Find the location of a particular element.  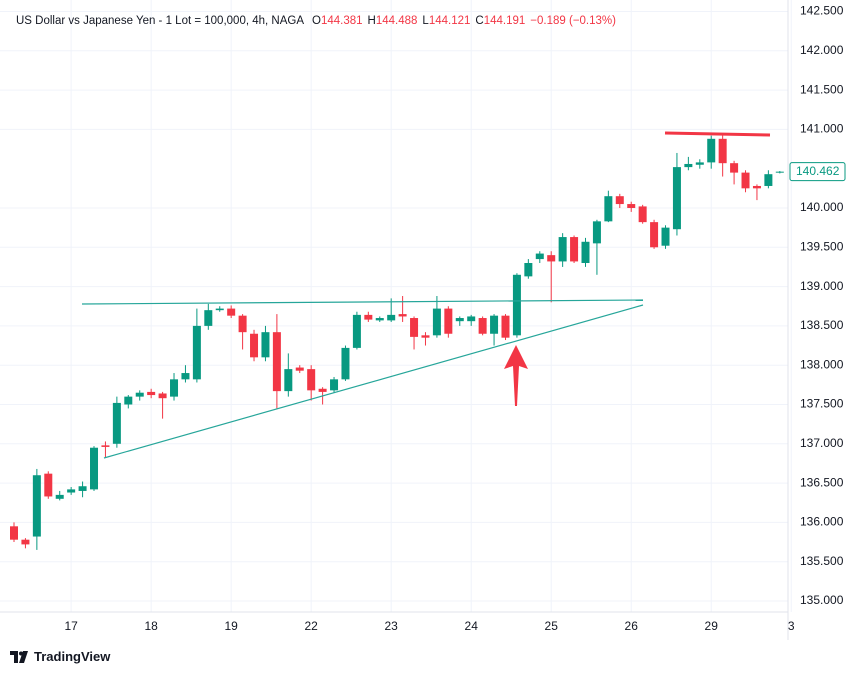

h-label: H is located at coordinates (371, 21).